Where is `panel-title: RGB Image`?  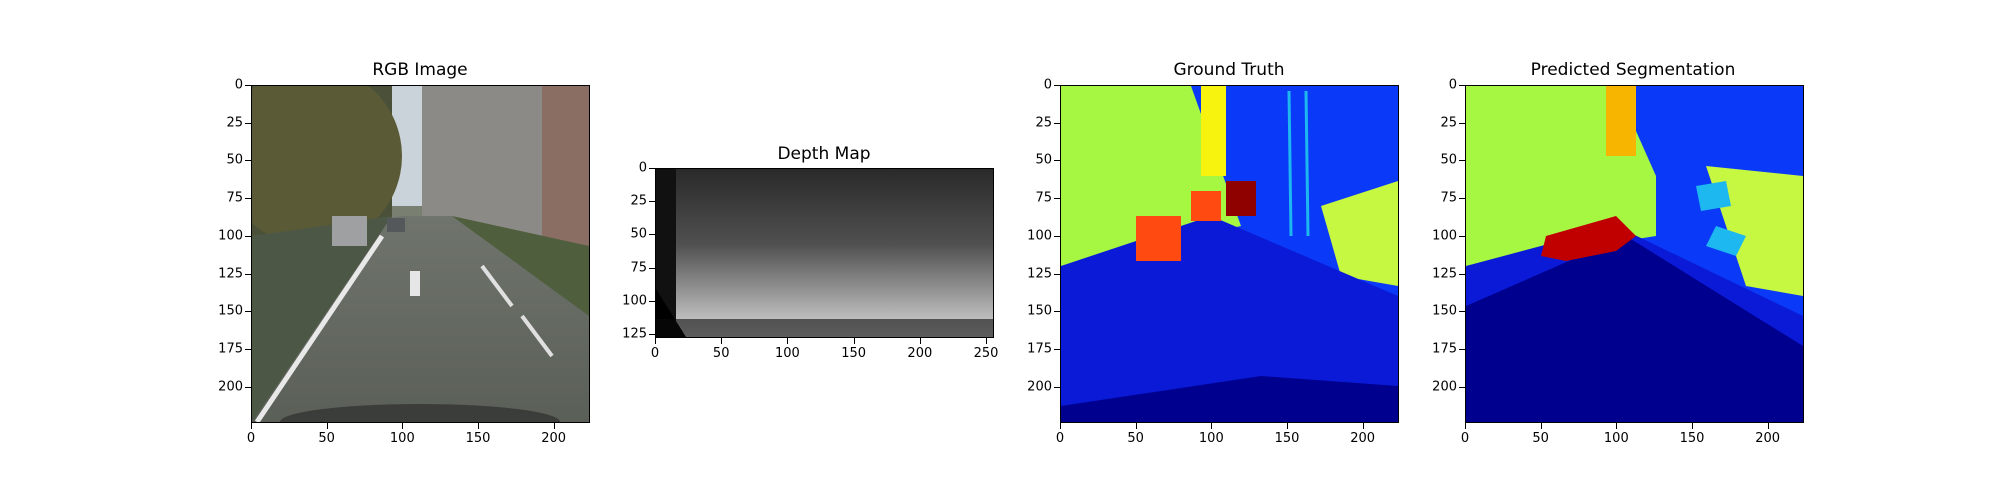
panel-title: RGB Image is located at coordinates (420, 70).